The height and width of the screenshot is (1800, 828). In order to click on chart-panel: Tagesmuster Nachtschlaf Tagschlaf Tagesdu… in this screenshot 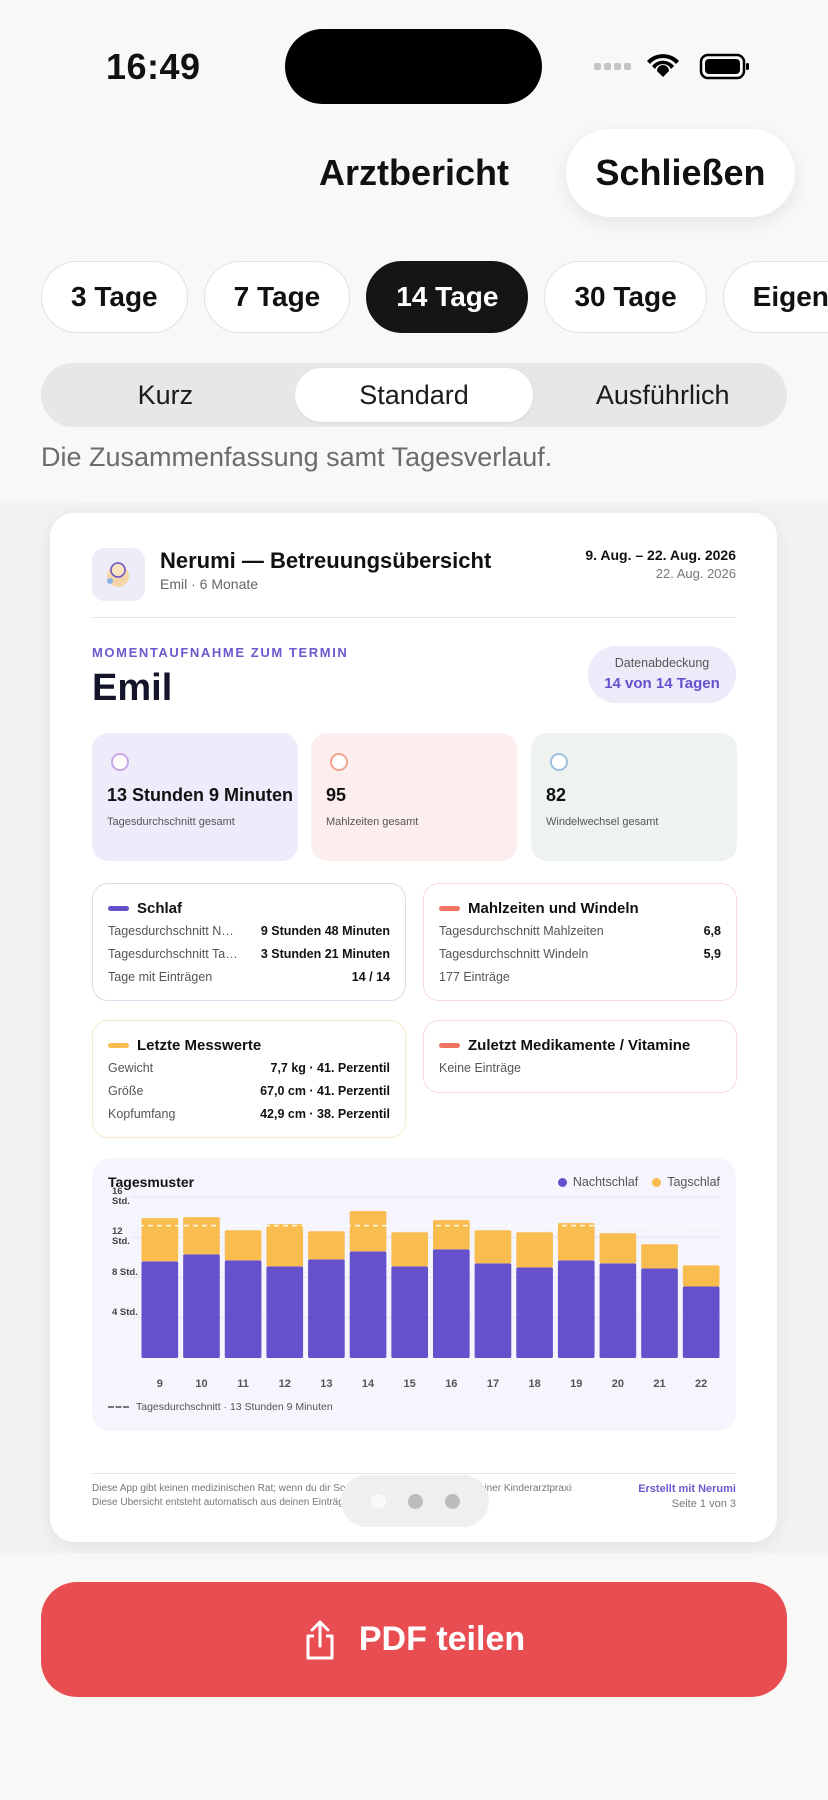, I will do `click(414, 1294)`.